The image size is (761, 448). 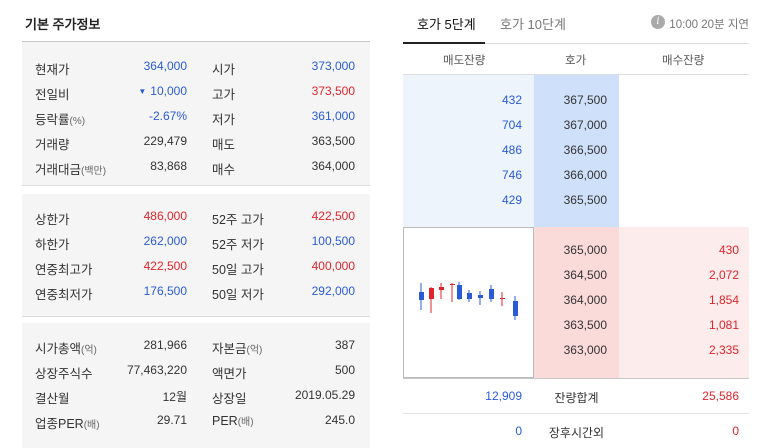 What do you see at coordinates (224, 120) in the screenshot?
I see `info-label: 저가` at bounding box center [224, 120].